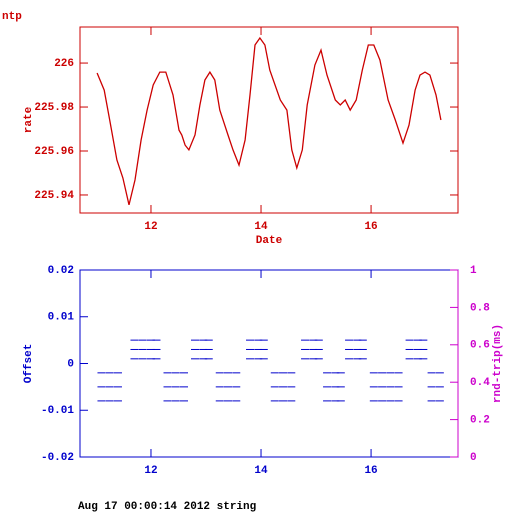 This screenshot has width=512, height=512. I want to click on y2-tick-label: 0.4, so click(480, 383).